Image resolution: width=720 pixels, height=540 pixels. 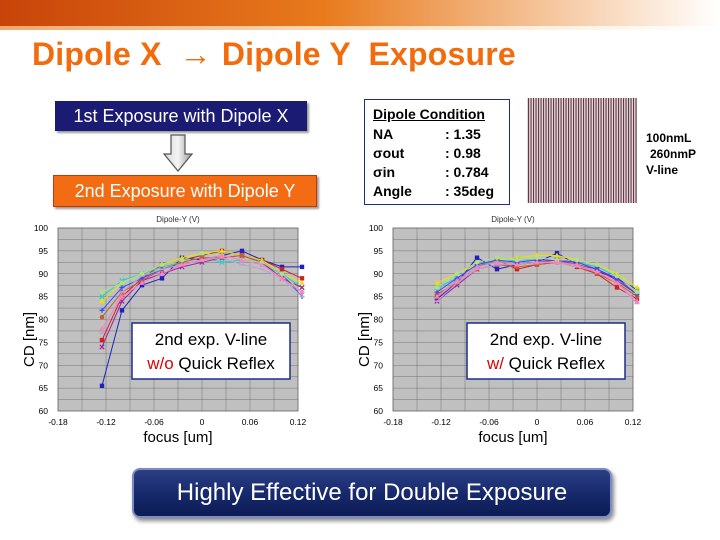 I want to click on y-tick-label: 70, so click(x=44, y=365).